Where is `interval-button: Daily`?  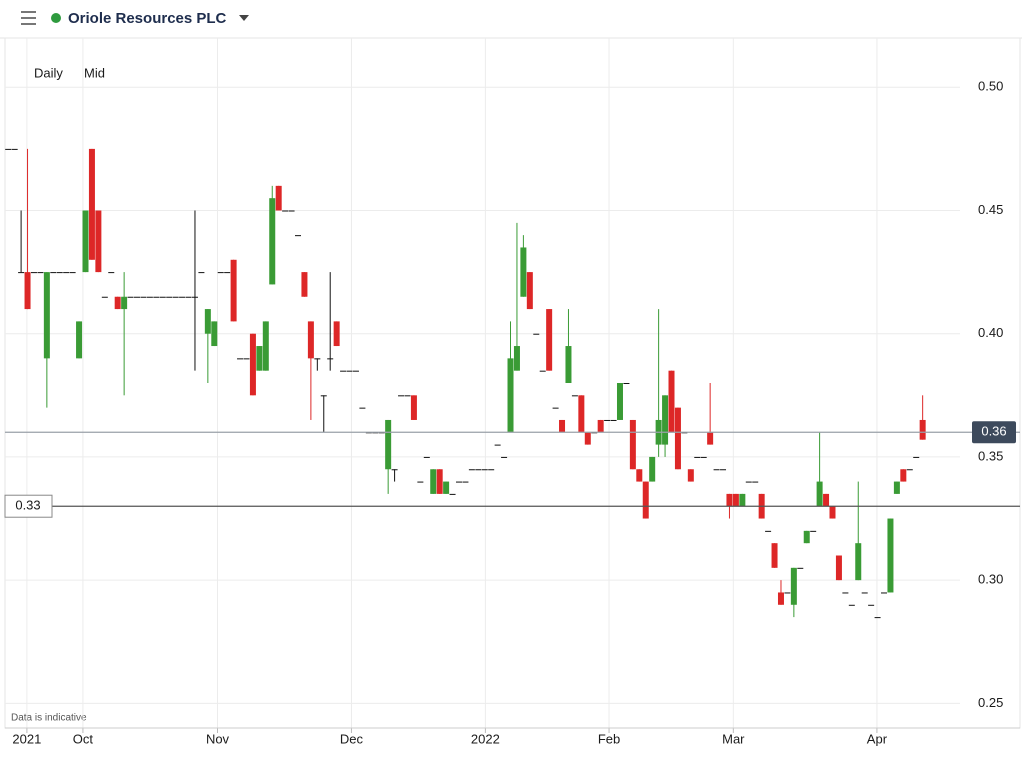
interval-button: Daily is located at coordinates (48, 72).